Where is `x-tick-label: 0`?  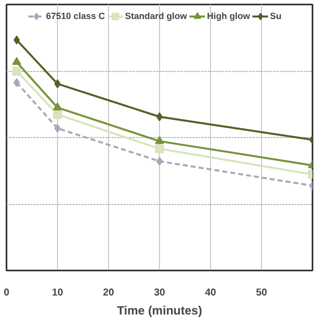 x-tick-label: 0 is located at coordinates (7, 293).